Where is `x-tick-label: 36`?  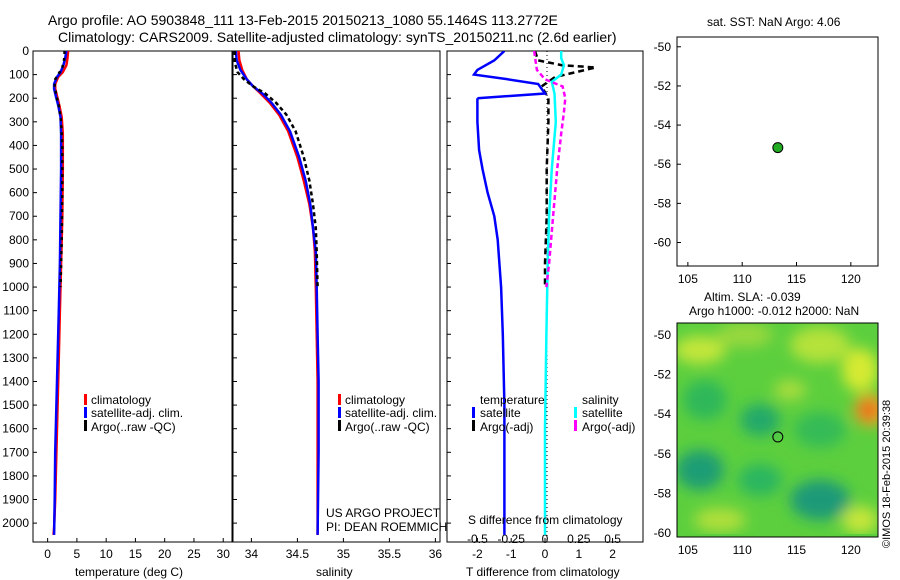 x-tick-label: 36 is located at coordinates (436, 554).